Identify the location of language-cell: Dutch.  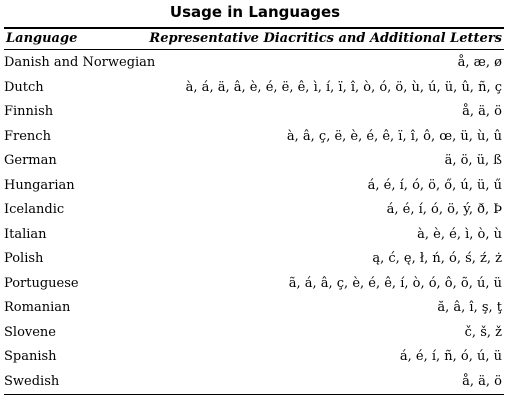
(24, 87).